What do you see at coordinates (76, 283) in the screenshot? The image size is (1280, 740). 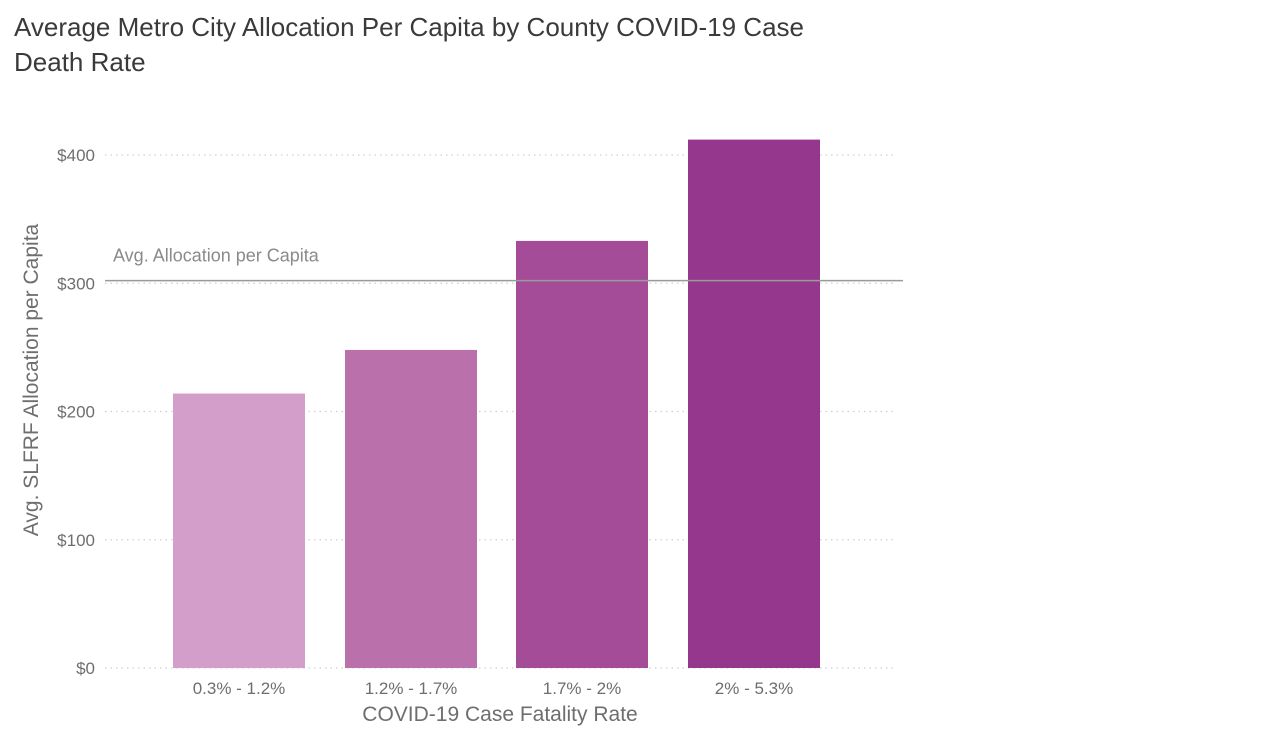 I see `y-tick-label: $300` at bounding box center [76, 283].